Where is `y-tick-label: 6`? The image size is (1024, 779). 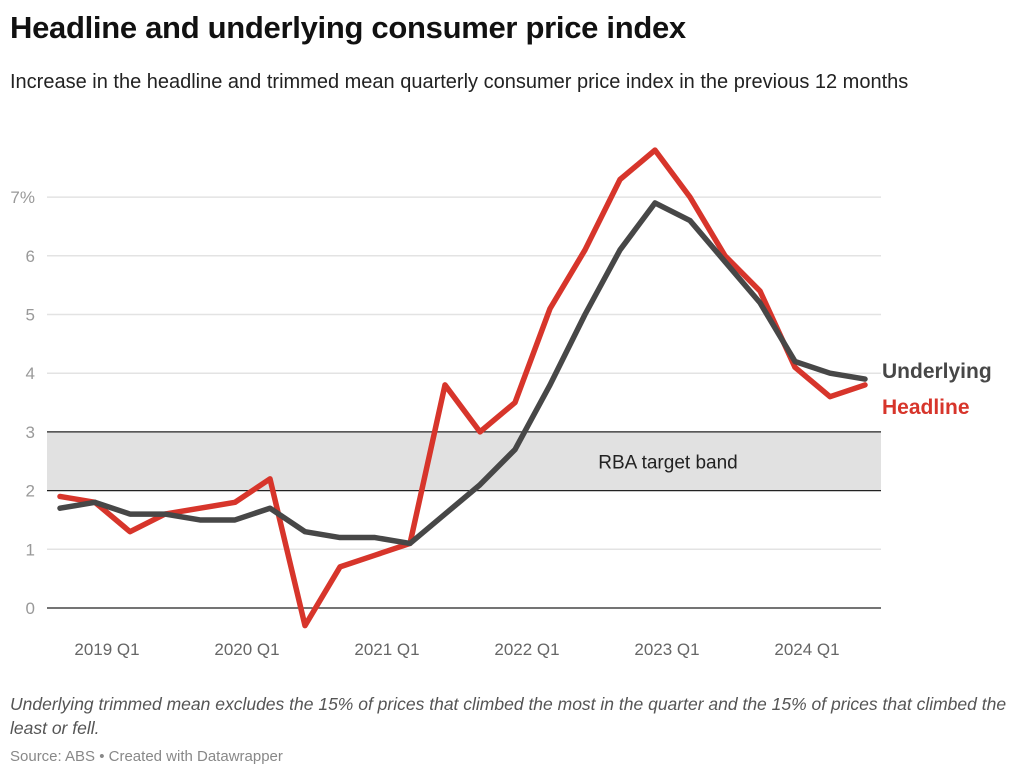 y-tick-label: 6 is located at coordinates (30, 256).